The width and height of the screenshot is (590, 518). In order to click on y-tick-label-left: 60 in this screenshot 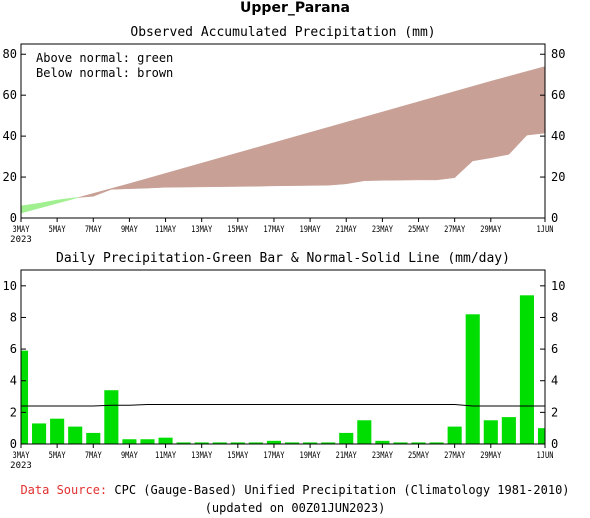, I will do `click(10, 95)`.